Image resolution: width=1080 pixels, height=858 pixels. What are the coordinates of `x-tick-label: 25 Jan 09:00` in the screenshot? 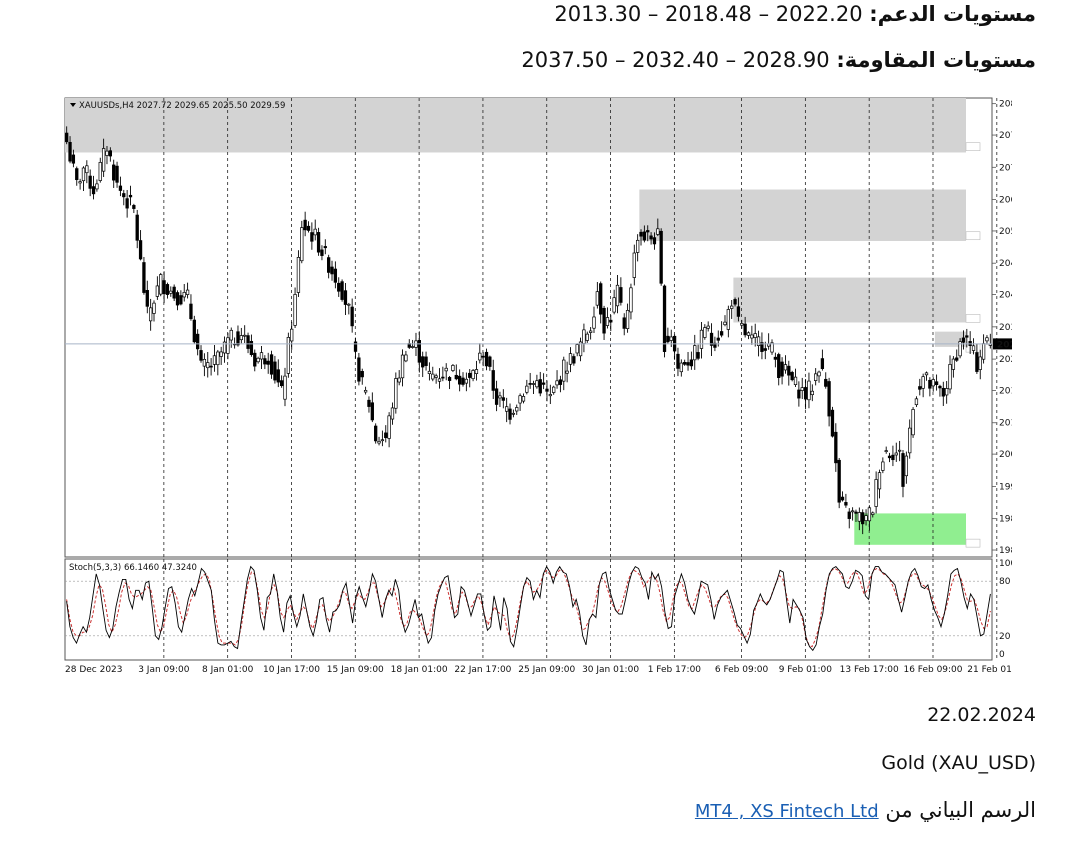 It's located at (546, 670).